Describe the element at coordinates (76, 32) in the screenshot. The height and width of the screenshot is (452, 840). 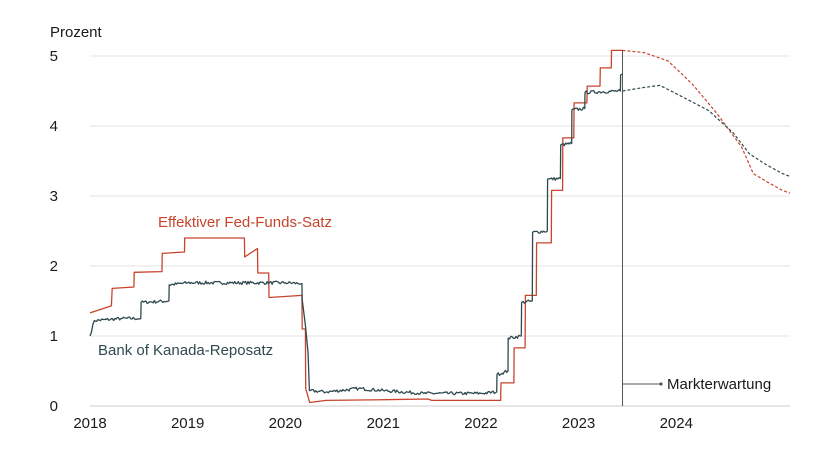
I see `y-axis-unit: Prozent` at that location.